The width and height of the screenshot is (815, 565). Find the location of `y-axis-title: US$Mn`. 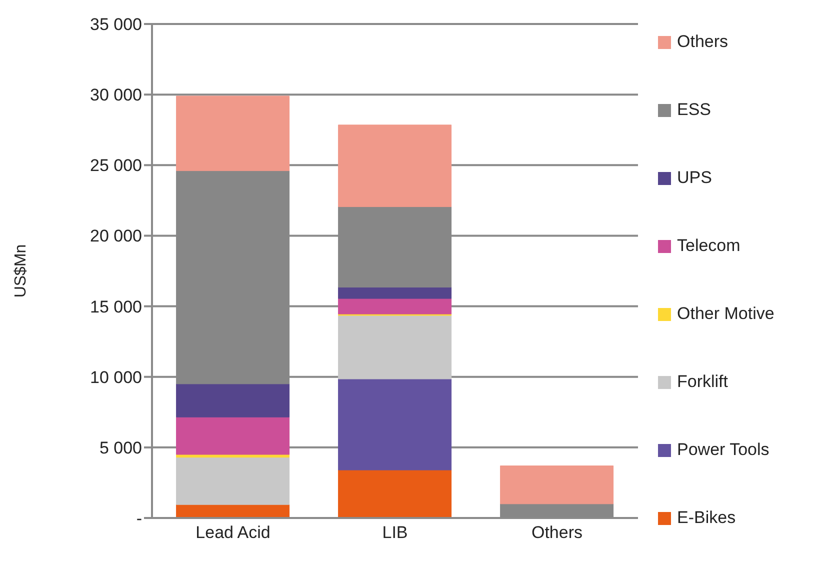

y-axis-title: US$Mn is located at coordinates (21, 271).